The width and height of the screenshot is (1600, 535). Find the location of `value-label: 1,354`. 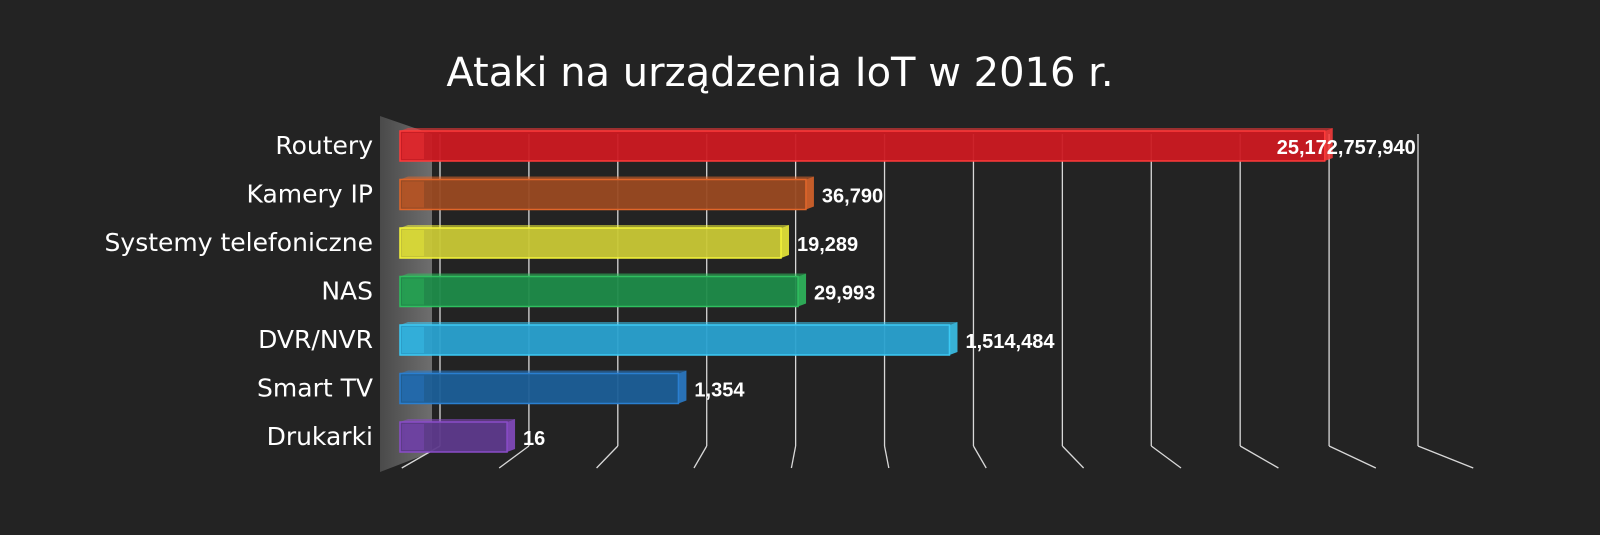

value-label: 1,354 is located at coordinates (719, 391).